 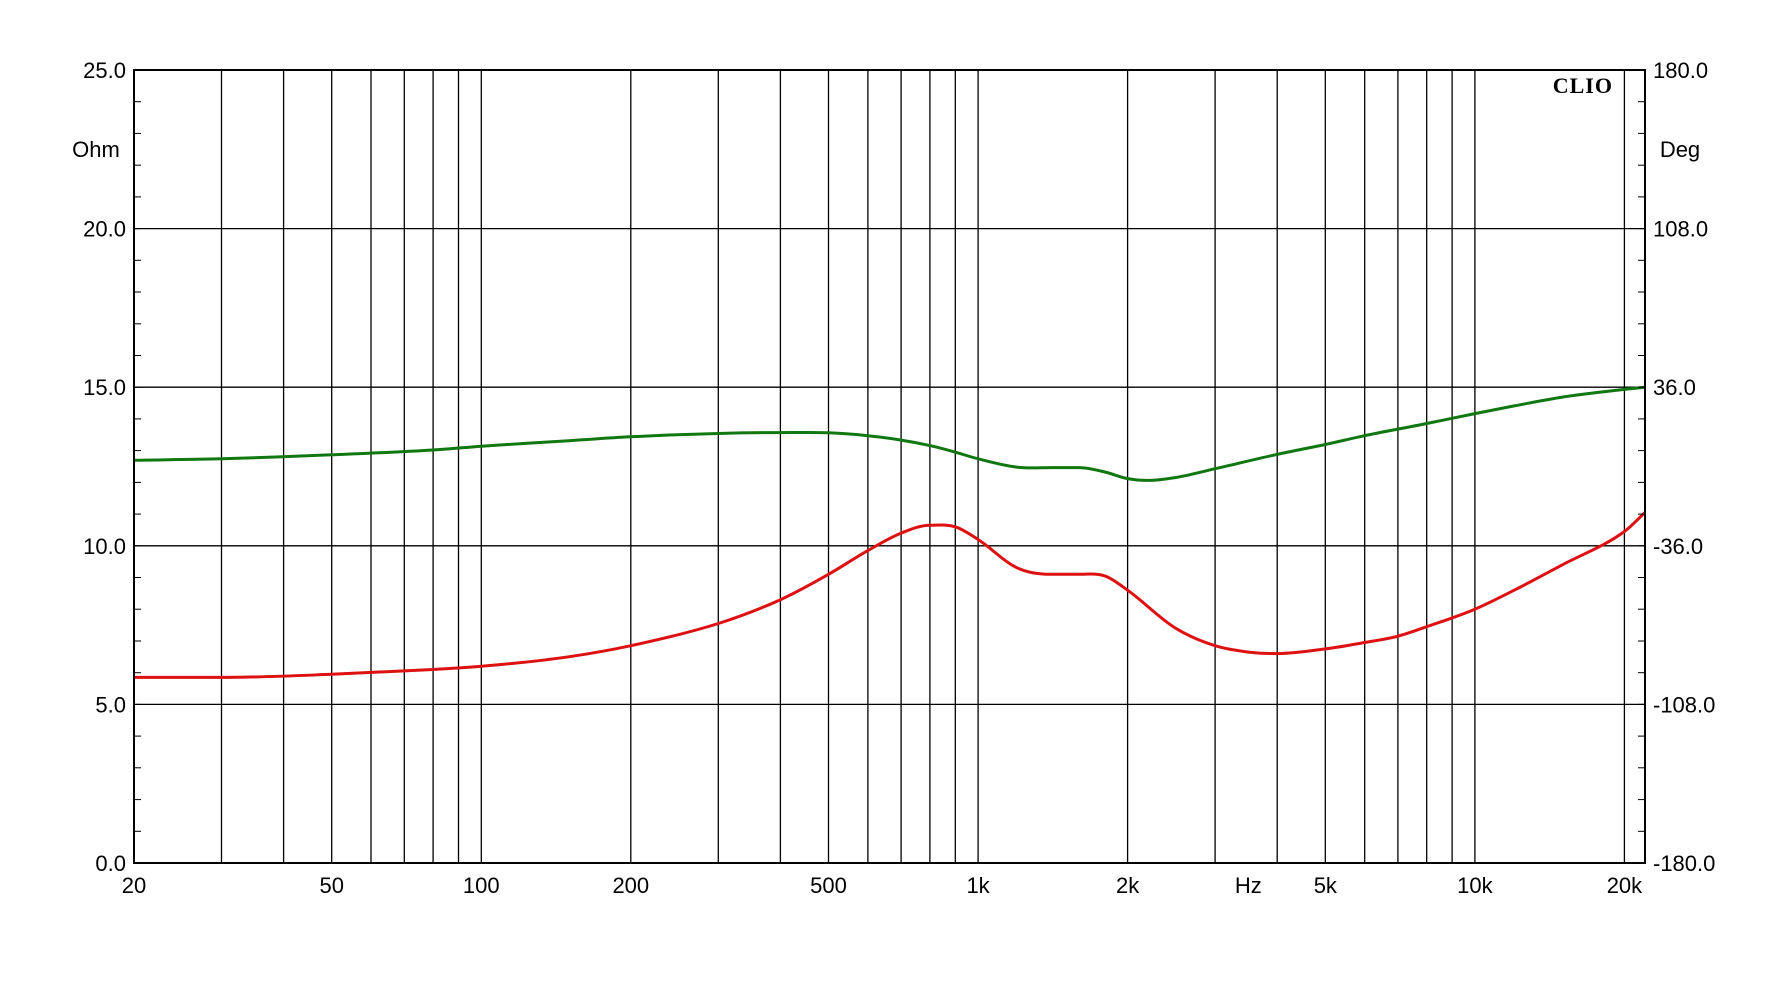 I want to click on left-tick-label: 15.0, so click(x=104, y=387).